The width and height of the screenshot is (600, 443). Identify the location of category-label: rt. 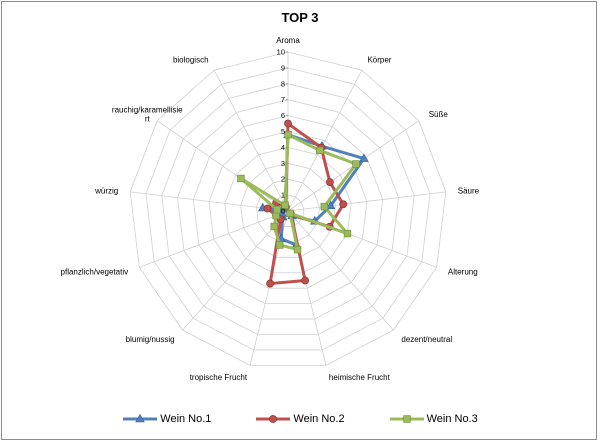
(148, 118).